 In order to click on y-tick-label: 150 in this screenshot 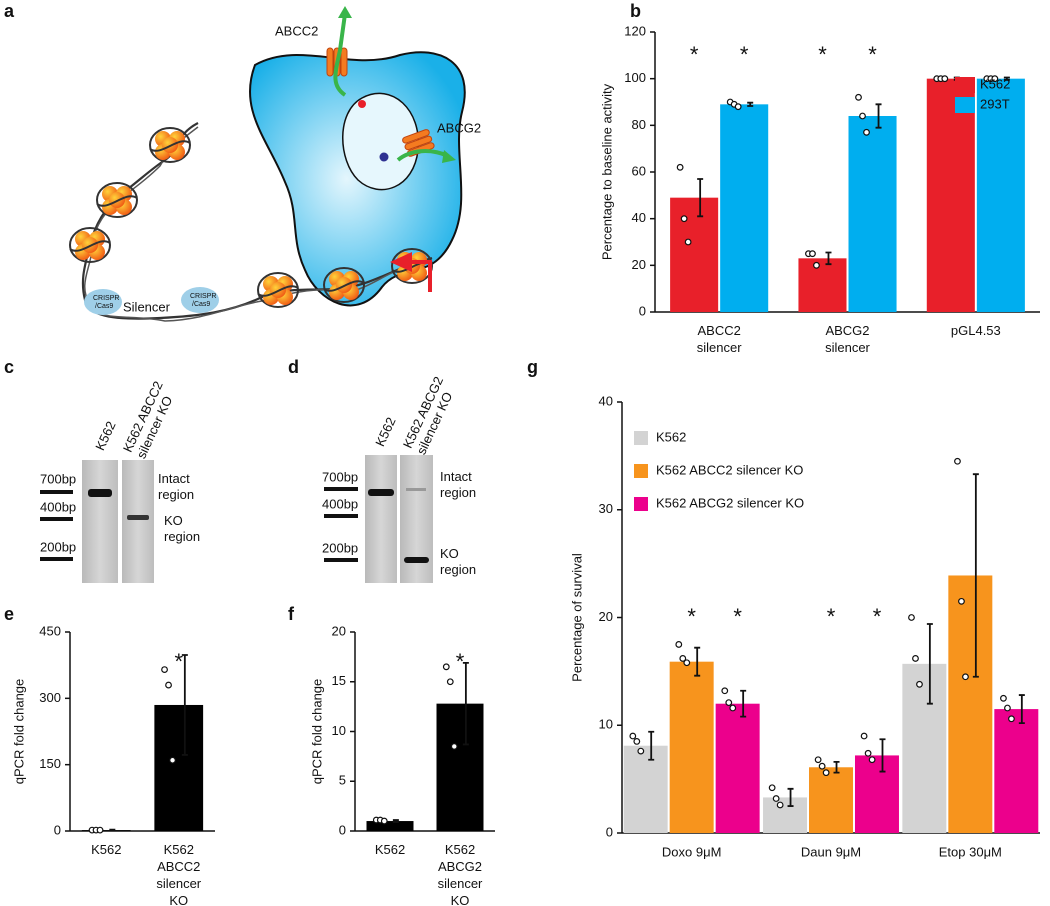, I will do `click(50, 763)`.